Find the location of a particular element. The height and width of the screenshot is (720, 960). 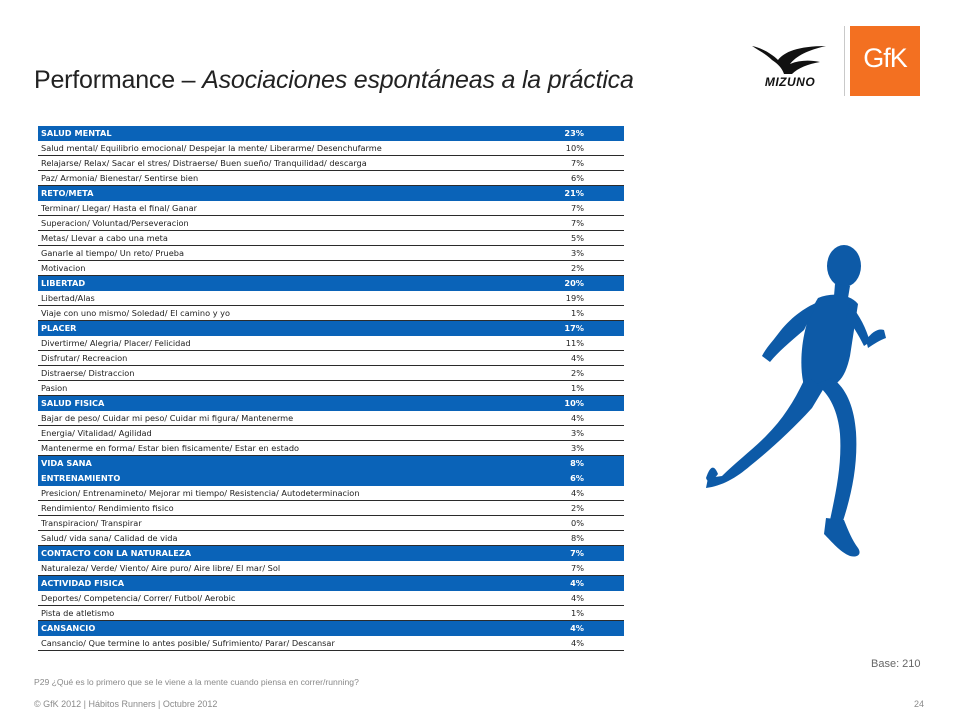

item-label: Salud/ vida sana/ Calidad de vida is located at coordinates (296, 538).